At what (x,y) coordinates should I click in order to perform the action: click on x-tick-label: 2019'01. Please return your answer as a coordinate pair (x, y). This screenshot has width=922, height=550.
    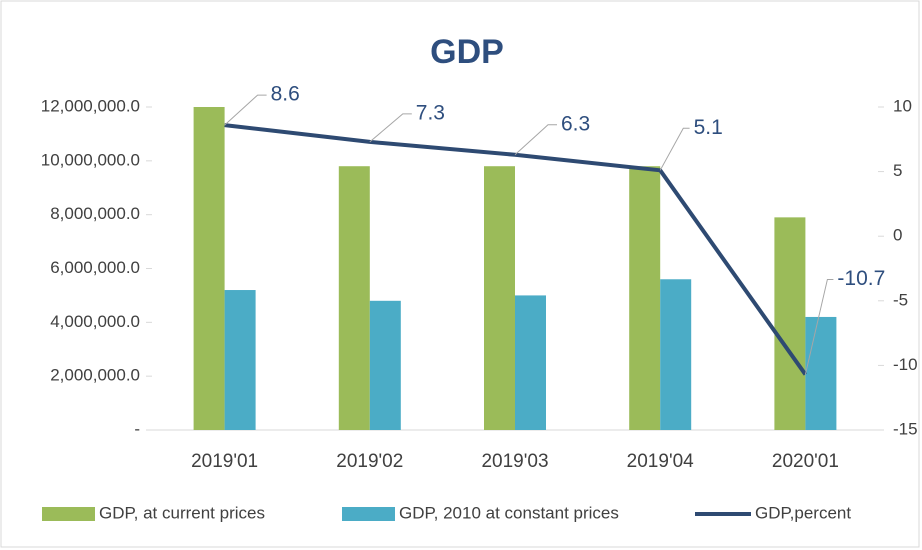
    Looking at the image, I should click on (224, 461).